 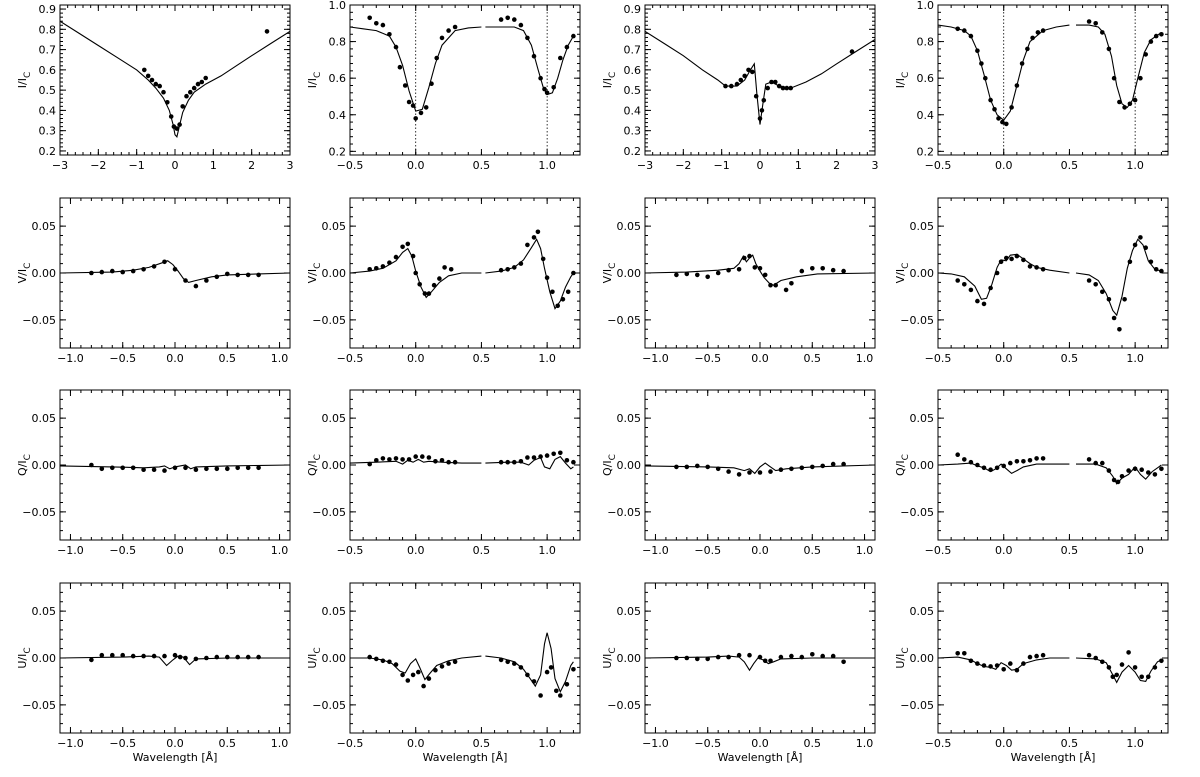 I want to click on x-axis-label: Wavelength [Å], so click(x=465, y=757).